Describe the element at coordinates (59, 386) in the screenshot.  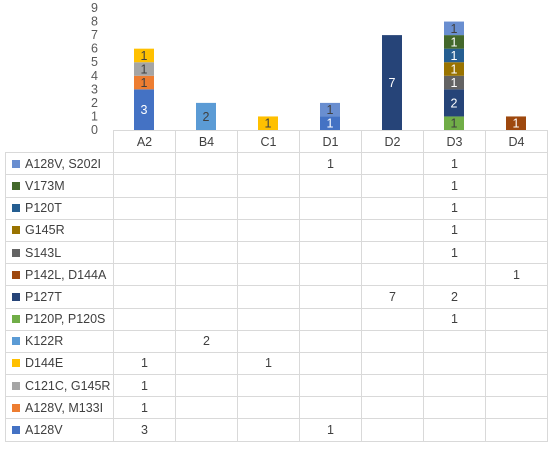
I see `series-legend-cell: C121C, G145R` at that location.